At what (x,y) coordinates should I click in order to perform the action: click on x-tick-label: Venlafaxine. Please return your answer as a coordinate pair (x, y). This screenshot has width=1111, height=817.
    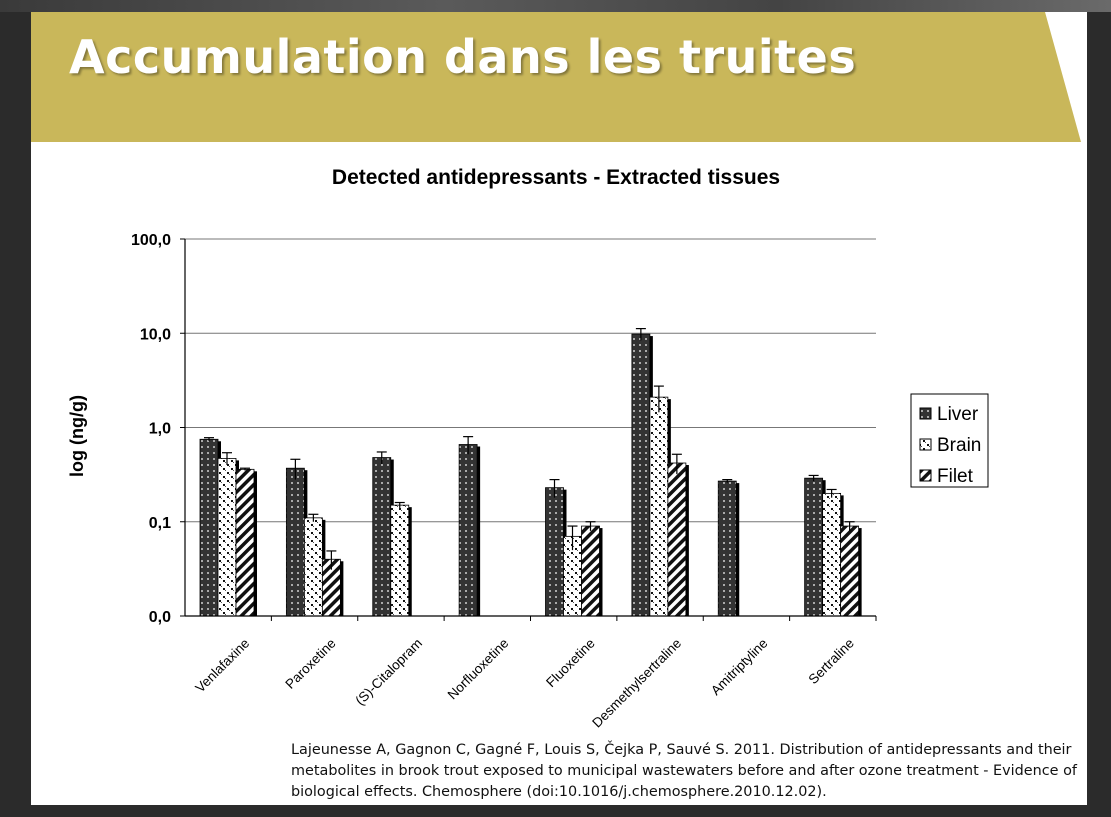
    Looking at the image, I should click on (222, 666).